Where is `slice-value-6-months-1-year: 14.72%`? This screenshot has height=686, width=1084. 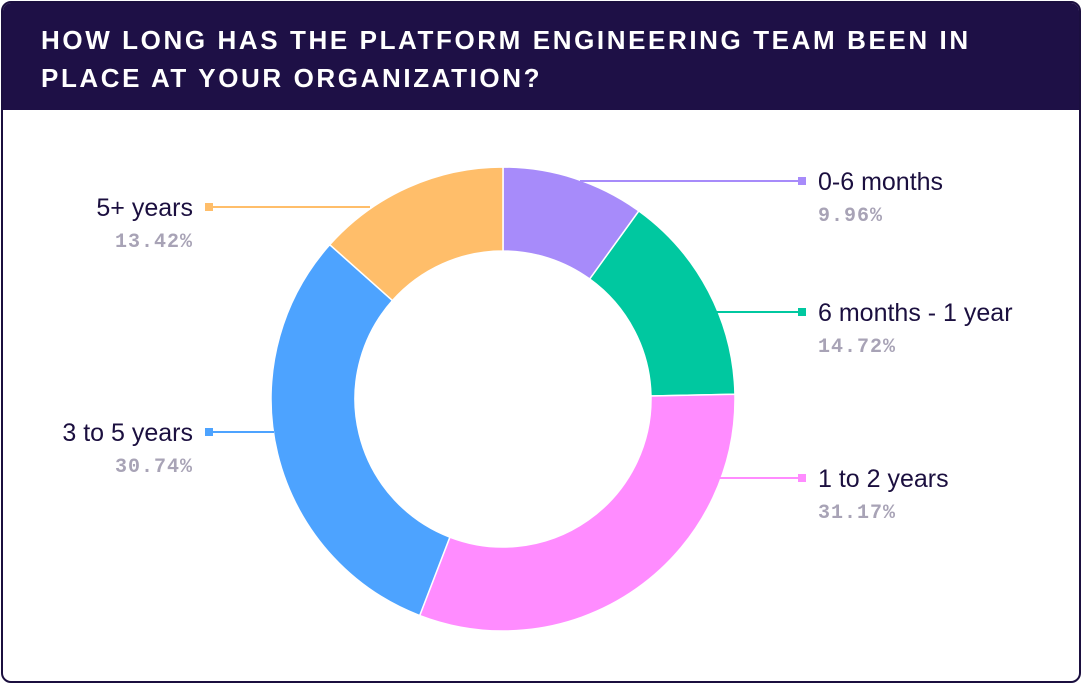
slice-value-6-months-1-year: 14.72% is located at coordinates (857, 347).